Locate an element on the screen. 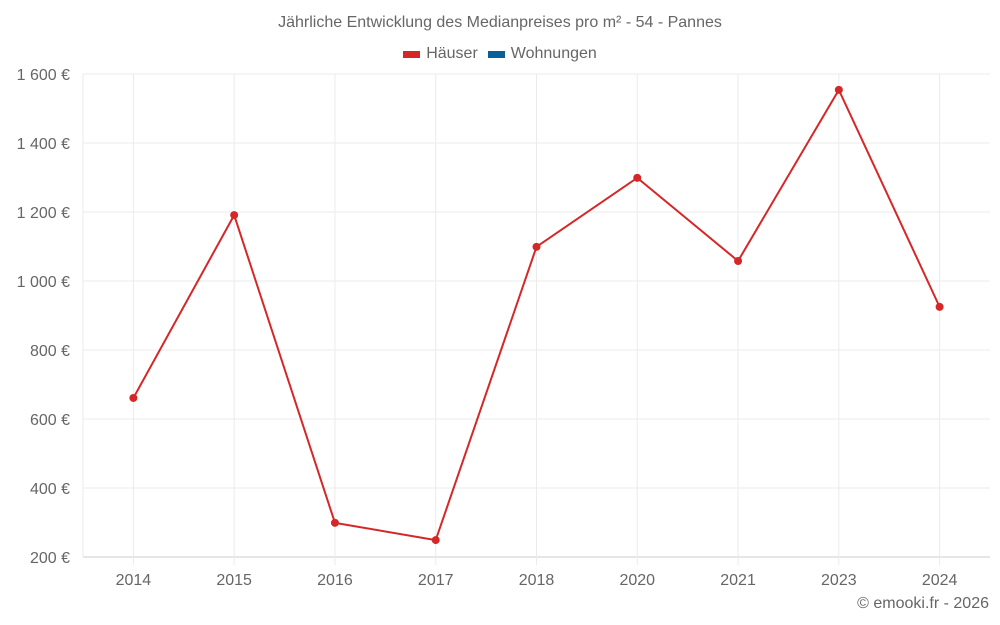 The image size is (1000, 625). x-axis: 2014 2015 2016 2017 2018 2020 2021 2023 2024 is located at coordinates (537, 580).